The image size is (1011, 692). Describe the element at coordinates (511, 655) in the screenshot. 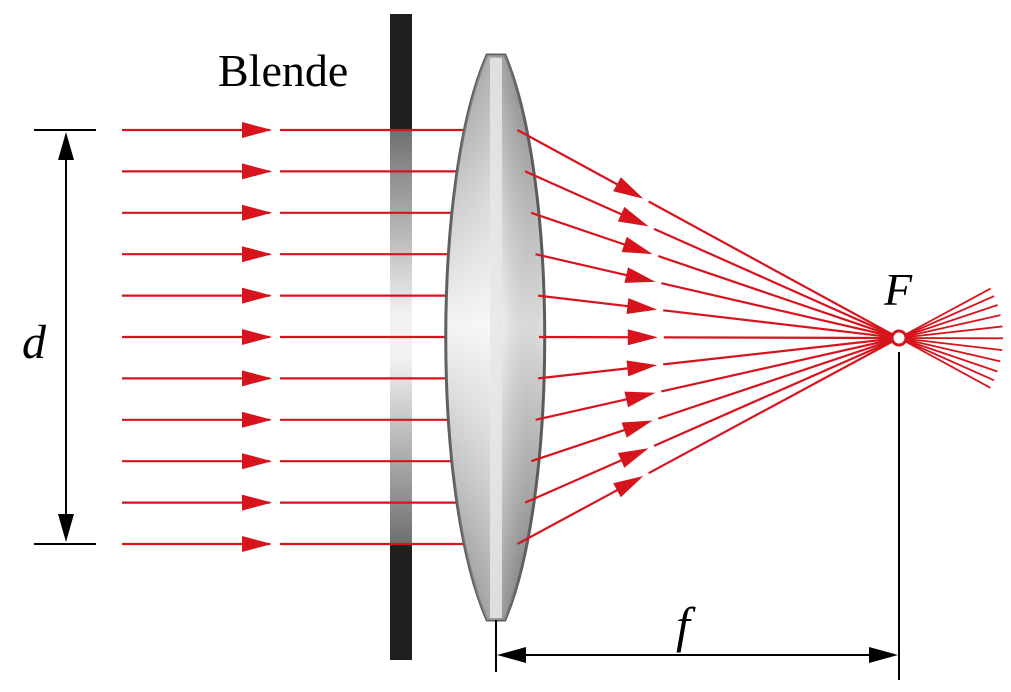

I see `focal-length-arrow-left` at that location.